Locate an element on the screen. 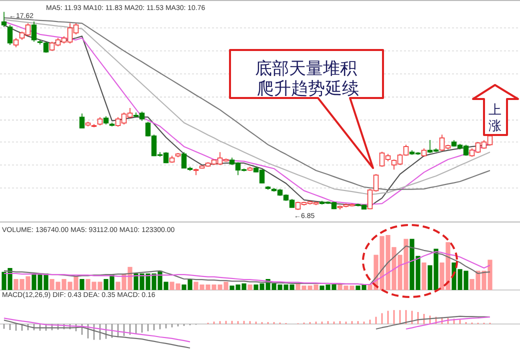 The width and height of the screenshot is (520, 363). annotation: 爬升趋势延续 is located at coordinates (308, 88).